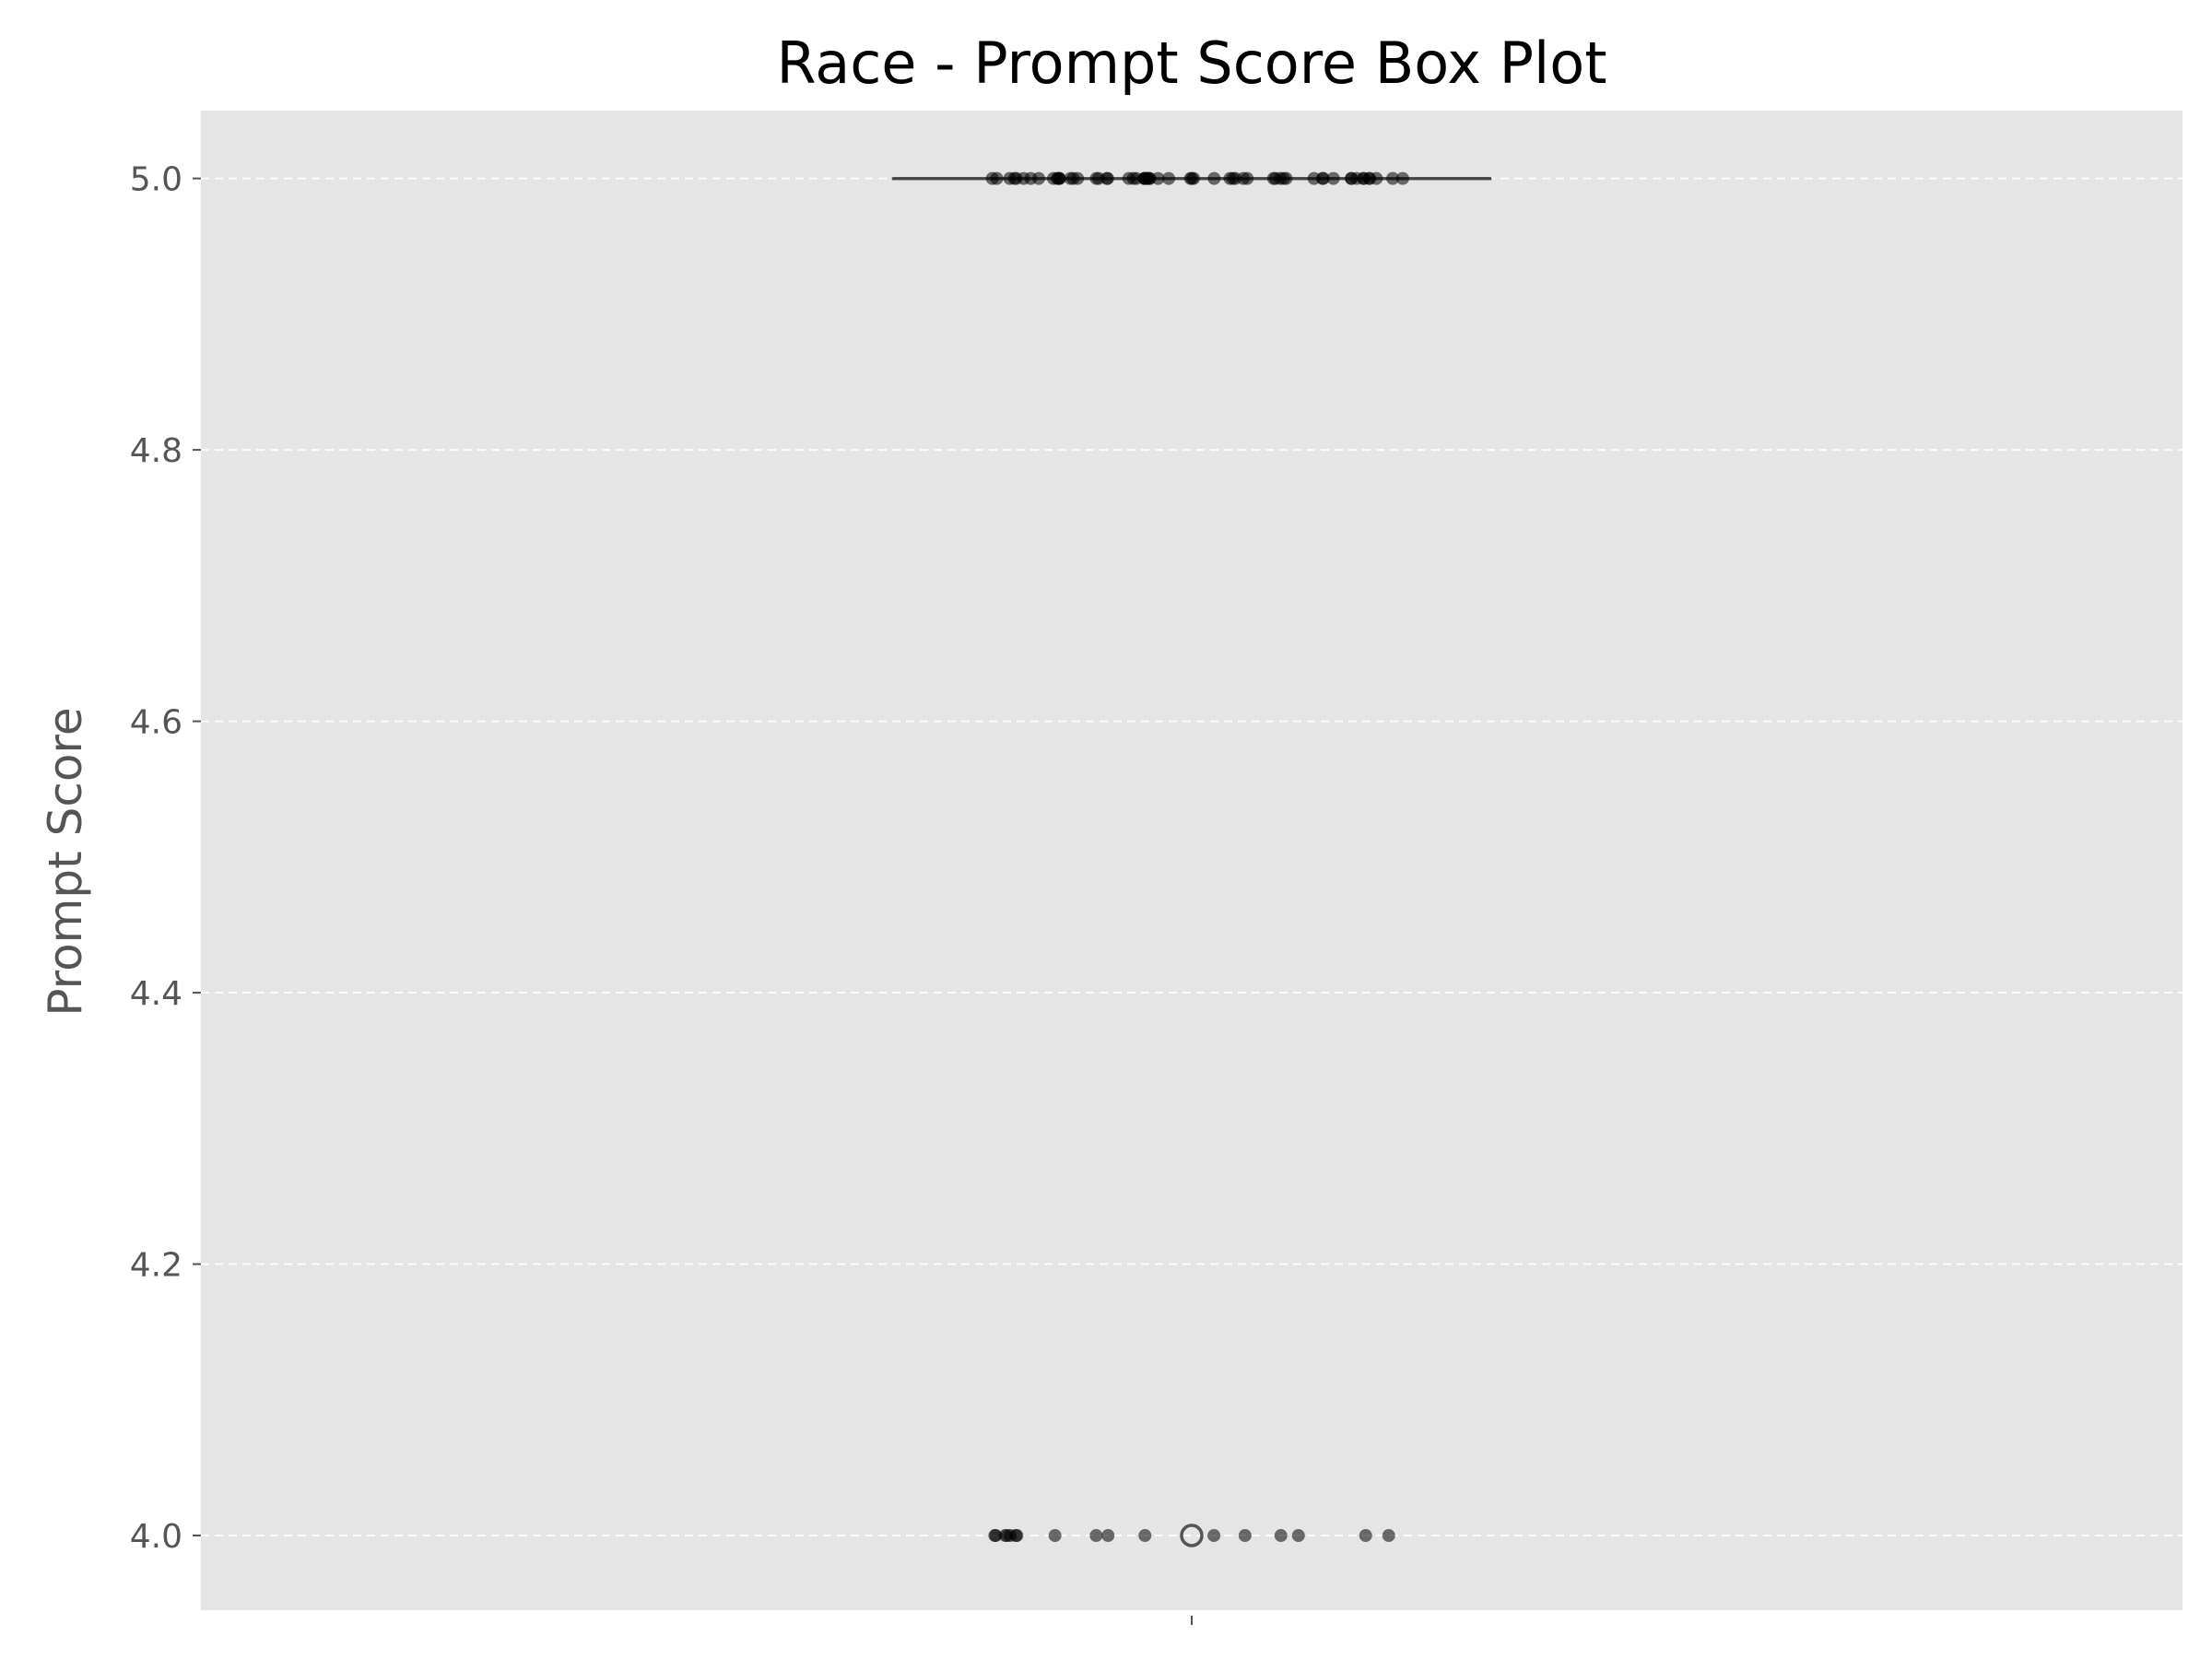 Image resolution: width=2212 pixels, height=1659 pixels. I want to click on chart-title: Race - Prompt Score Box Plot, so click(1191, 63).